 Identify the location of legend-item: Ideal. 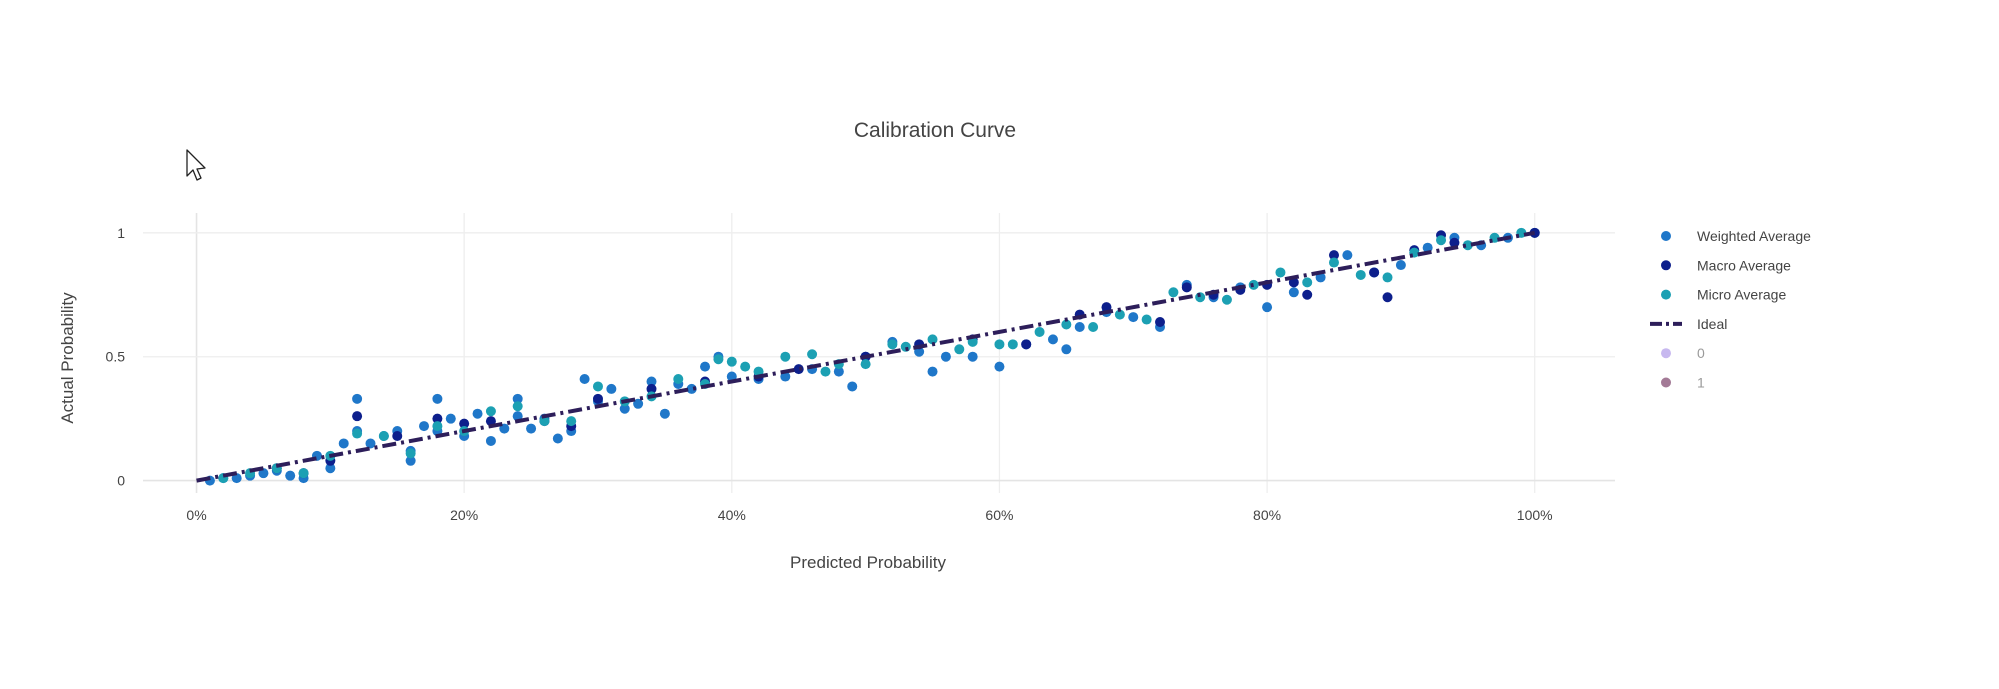
(1688, 324).